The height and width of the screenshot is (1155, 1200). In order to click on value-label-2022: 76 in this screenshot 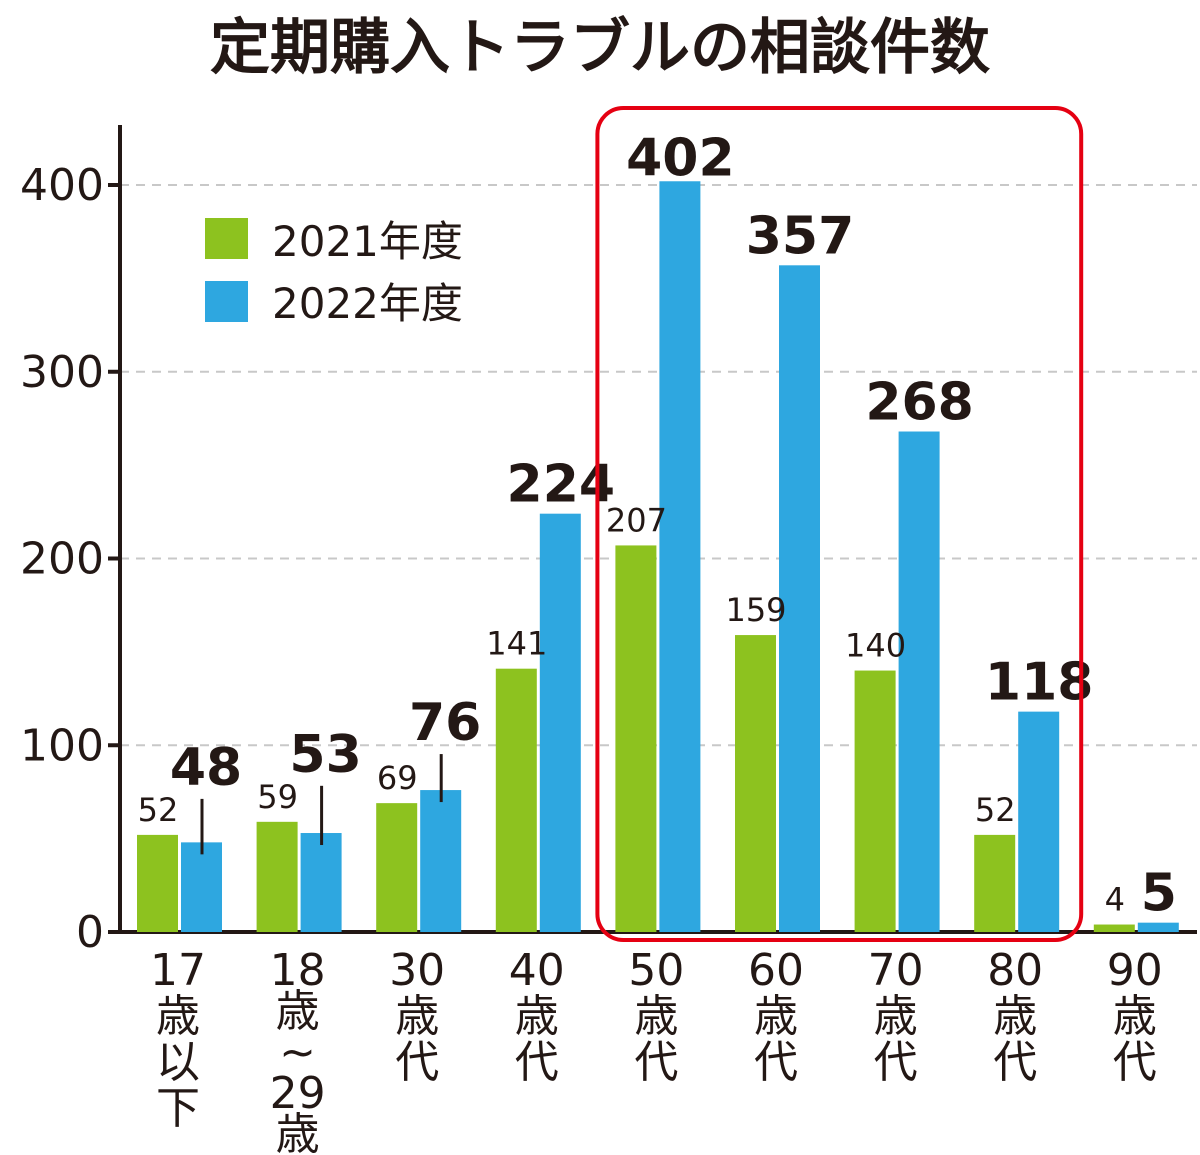, I will do `click(445, 723)`.